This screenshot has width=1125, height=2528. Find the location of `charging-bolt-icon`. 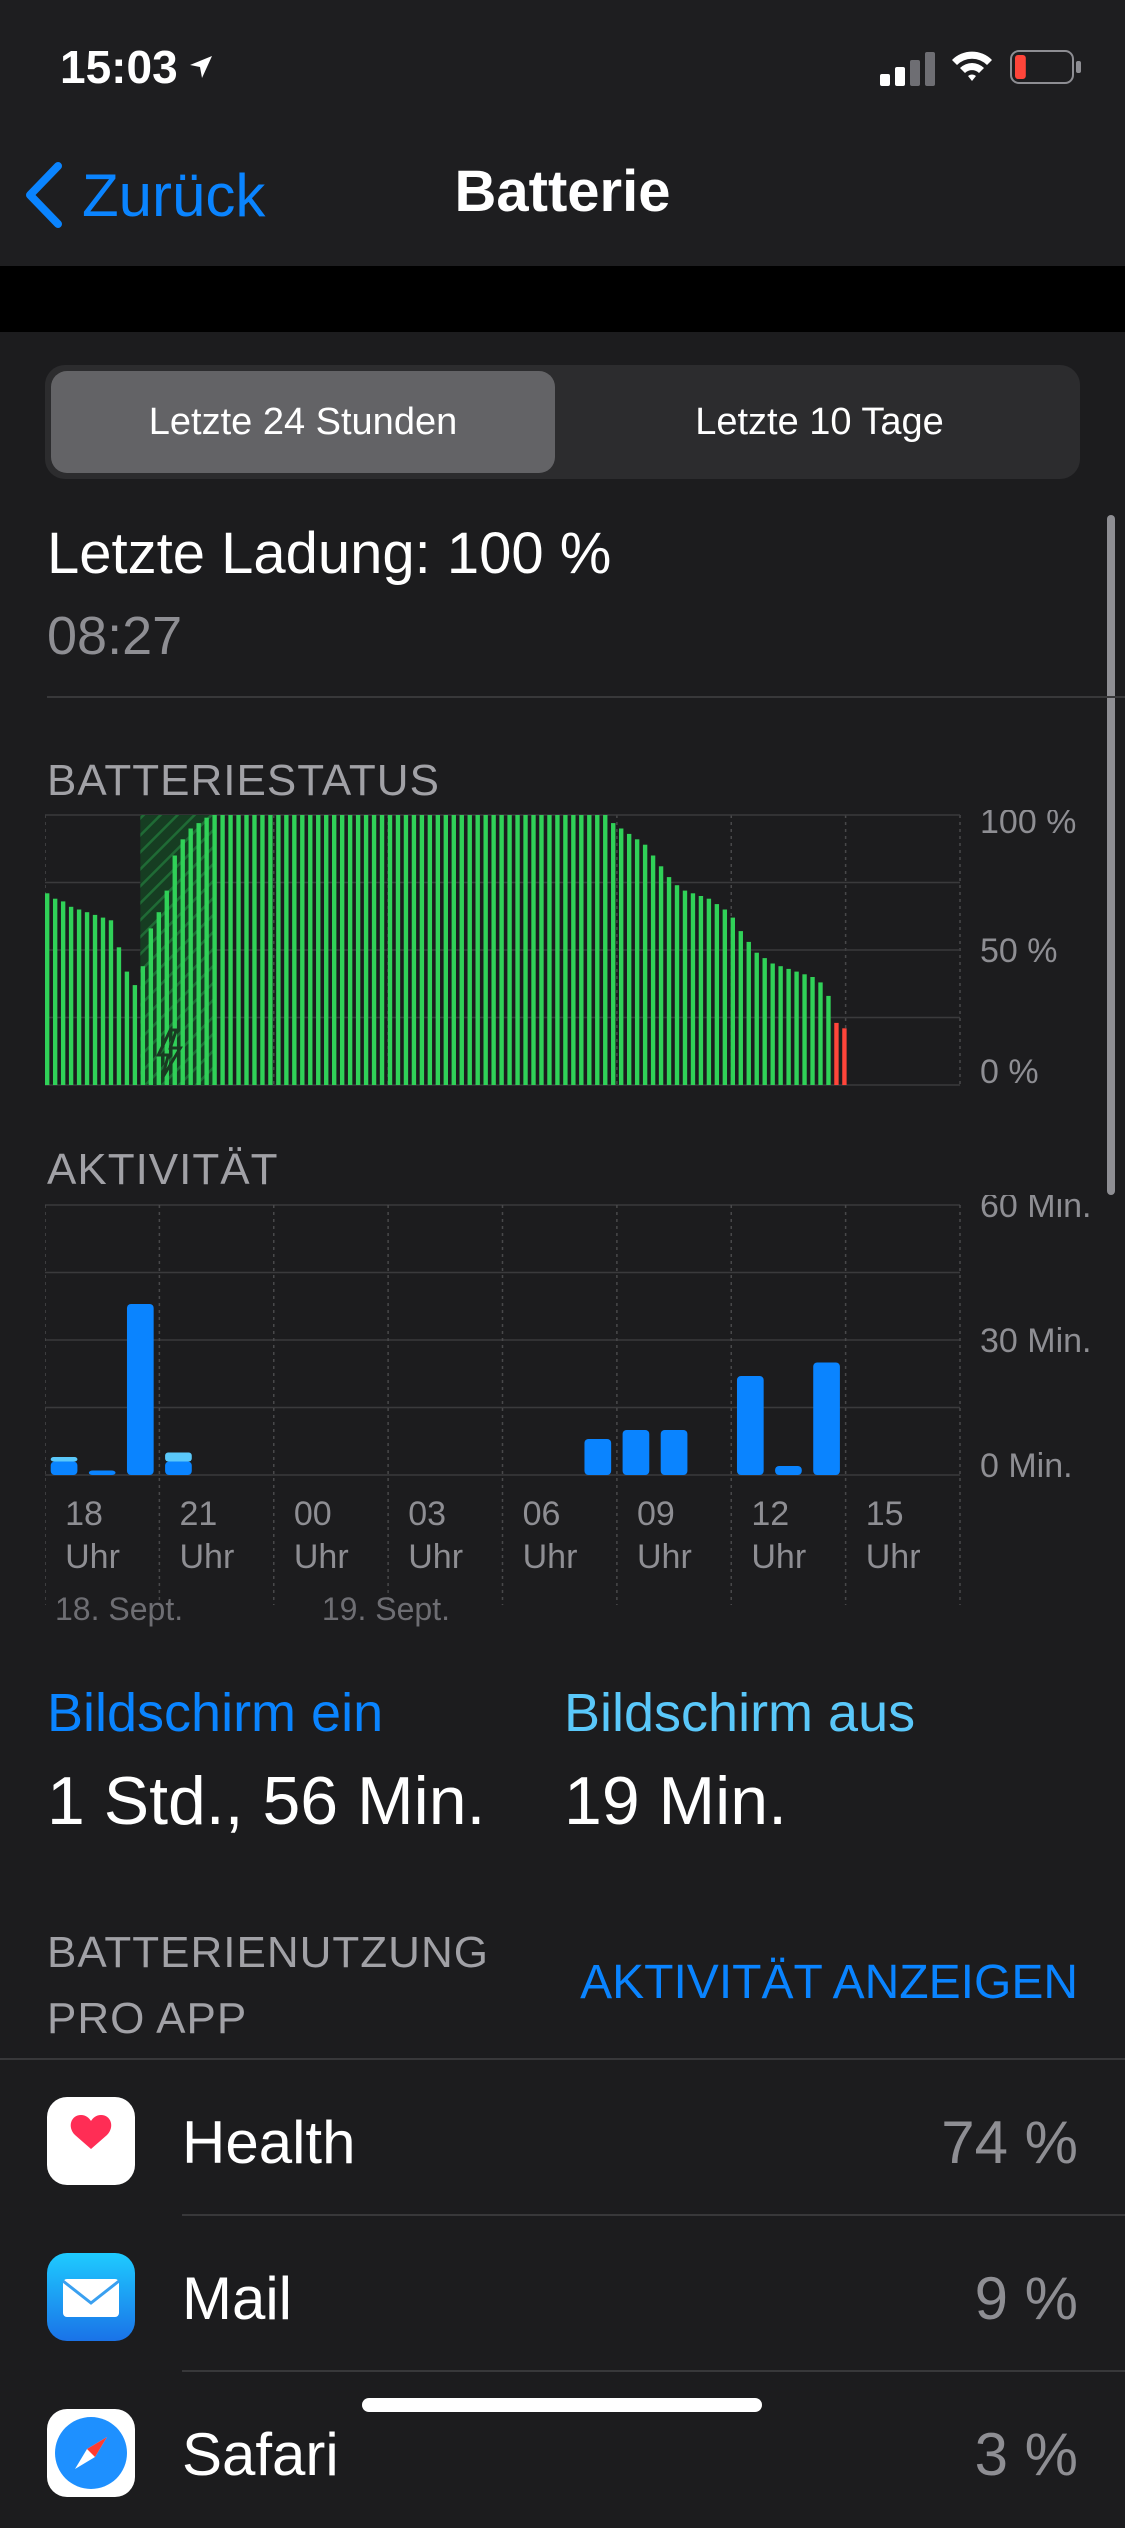

charging-bolt-icon is located at coordinates (169, 1053).